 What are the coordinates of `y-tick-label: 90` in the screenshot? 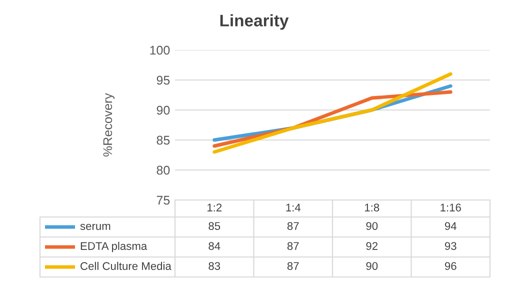 It's located at (163, 110).